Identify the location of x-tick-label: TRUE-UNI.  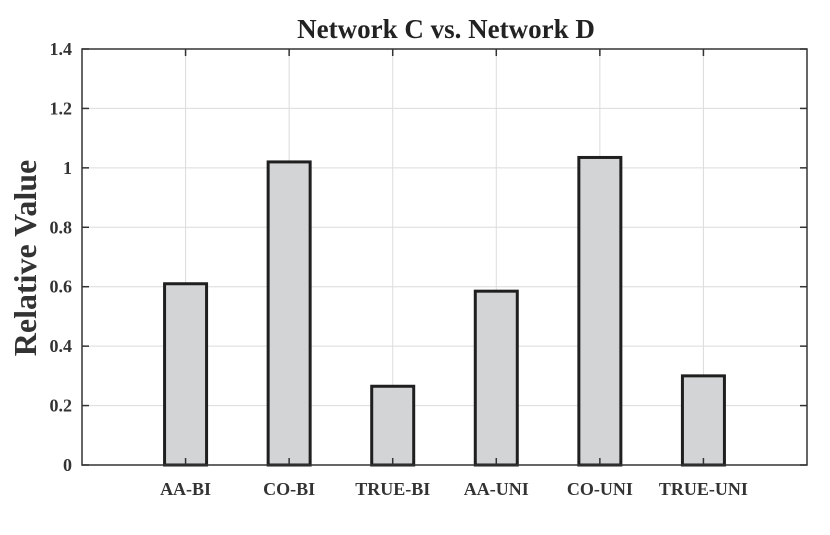
(703, 489).